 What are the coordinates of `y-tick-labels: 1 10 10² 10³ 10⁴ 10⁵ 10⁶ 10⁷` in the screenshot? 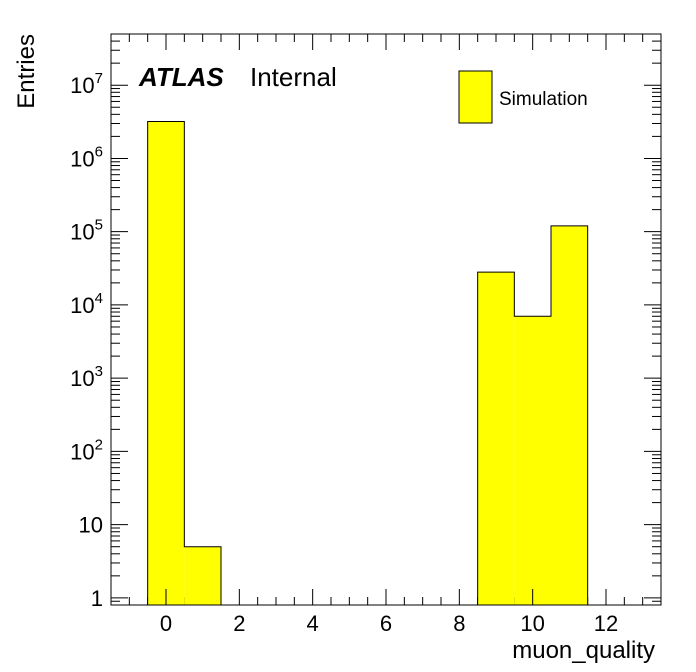 It's located at (86, 340).